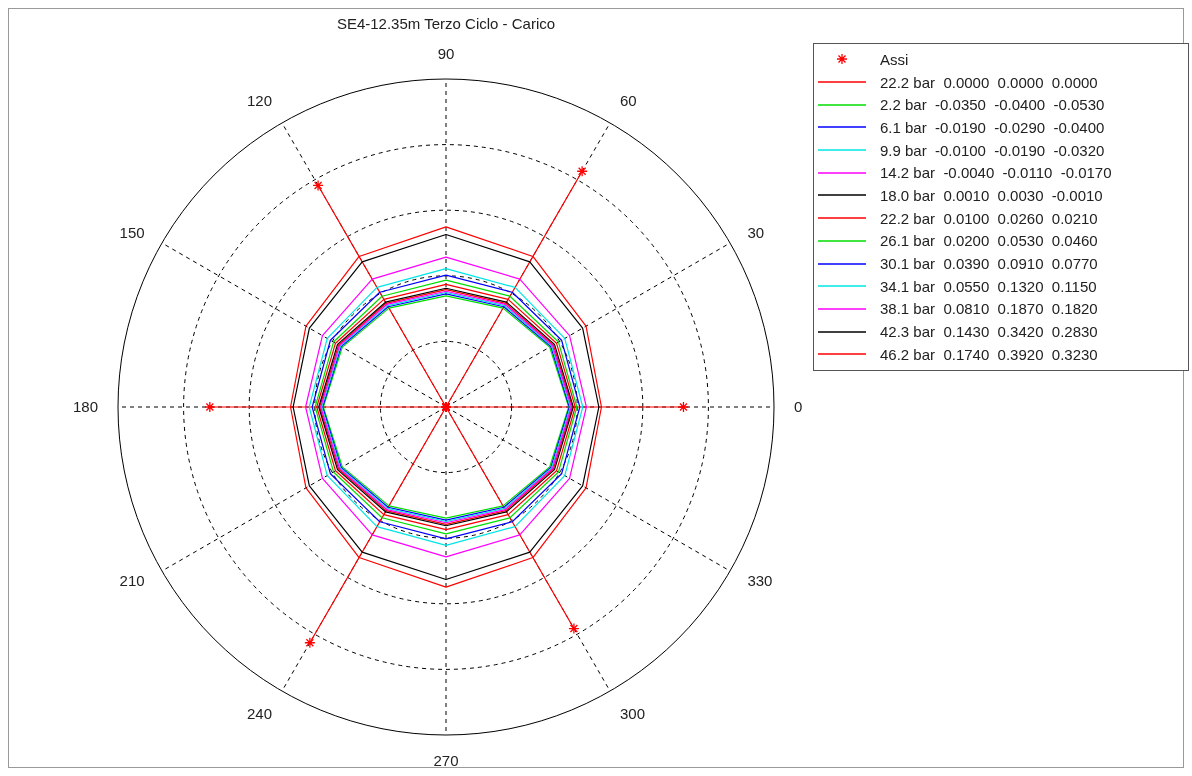  I want to click on legend-label: 26.1 bar 0.0200 0.0530 0.0460, so click(989, 241).